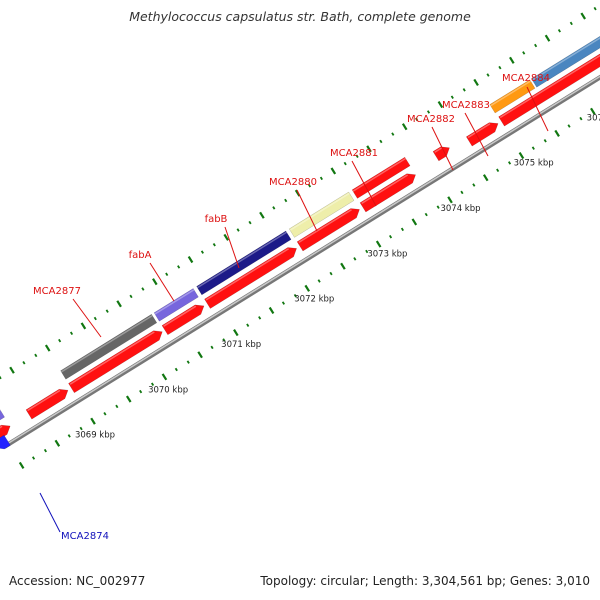 The height and width of the screenshot is (600, 600). I want to click on cds-arrow-5-shine, so click(247, 274).